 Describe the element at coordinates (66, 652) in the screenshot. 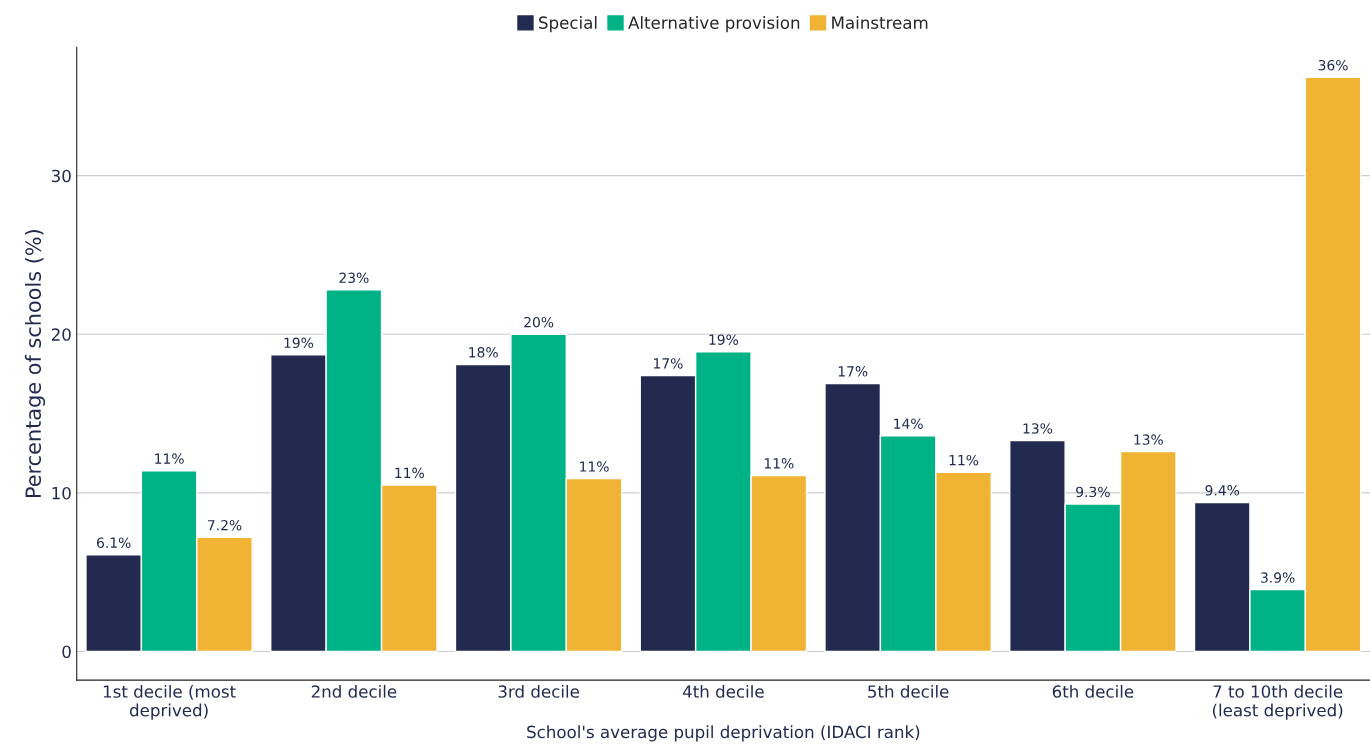

I see `y-tick-label: 0` at that location.